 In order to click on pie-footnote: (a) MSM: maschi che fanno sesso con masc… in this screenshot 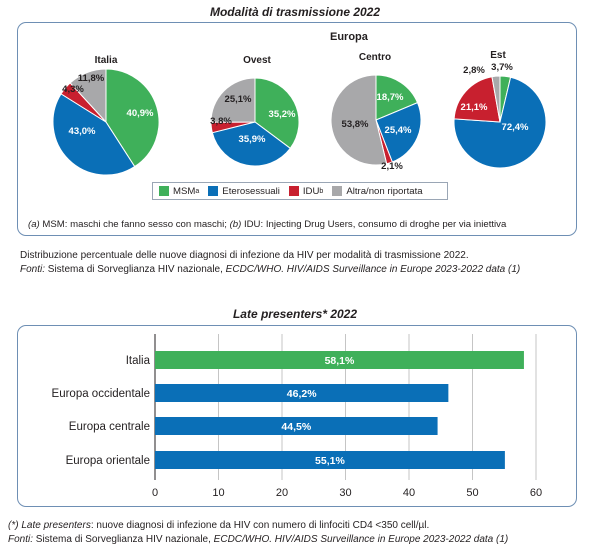, I will do `click(267, 224)`.